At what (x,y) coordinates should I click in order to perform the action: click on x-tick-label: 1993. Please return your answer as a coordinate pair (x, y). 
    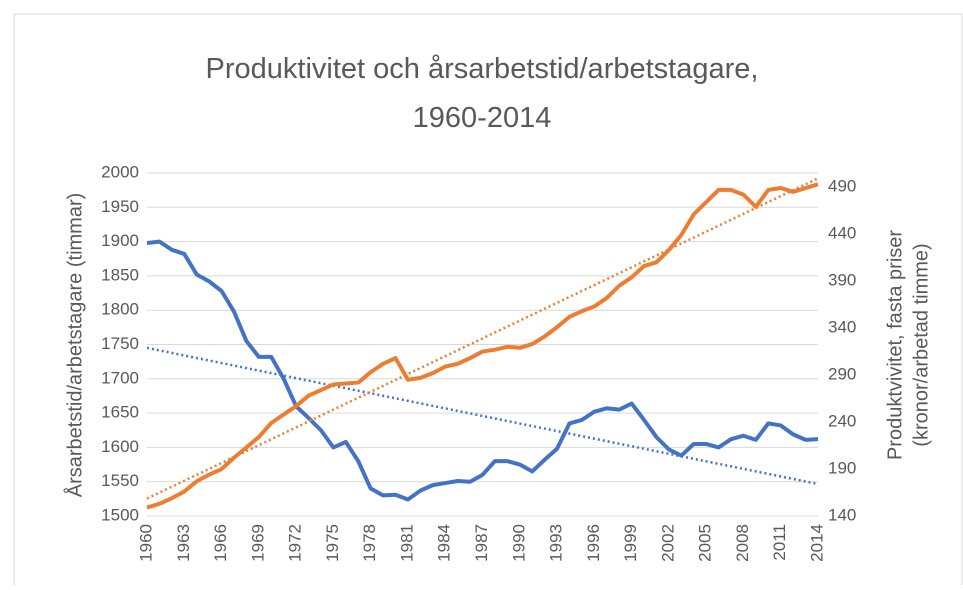
    Looking at the image, I should click on (556, 543).